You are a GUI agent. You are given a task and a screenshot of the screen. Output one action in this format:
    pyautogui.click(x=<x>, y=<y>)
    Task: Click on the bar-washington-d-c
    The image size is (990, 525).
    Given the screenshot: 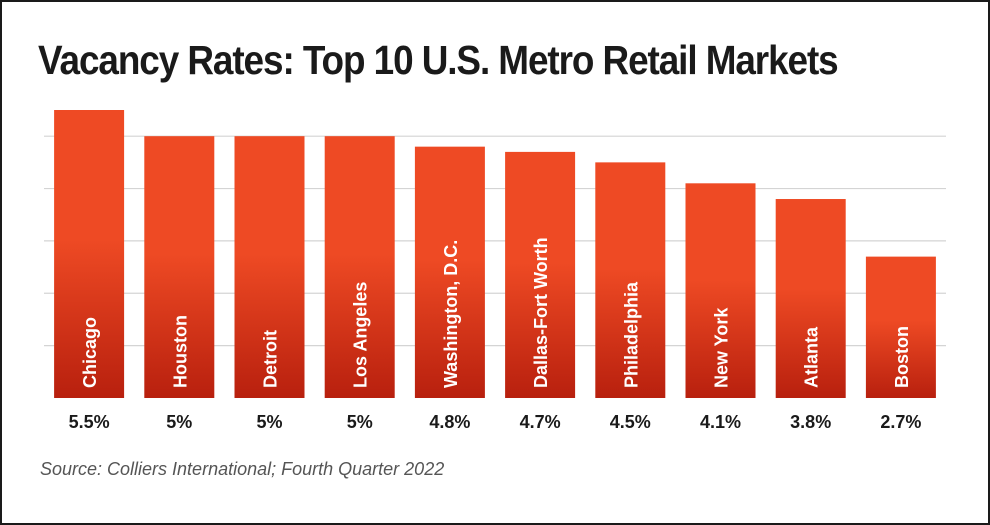 What is the action you would take?
    pyautogui.click(x=449, y=272)
    